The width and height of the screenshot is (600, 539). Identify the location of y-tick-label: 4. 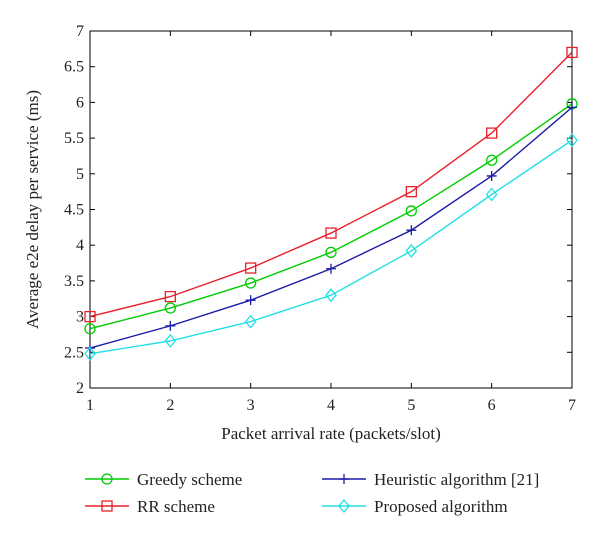
(80, 245).